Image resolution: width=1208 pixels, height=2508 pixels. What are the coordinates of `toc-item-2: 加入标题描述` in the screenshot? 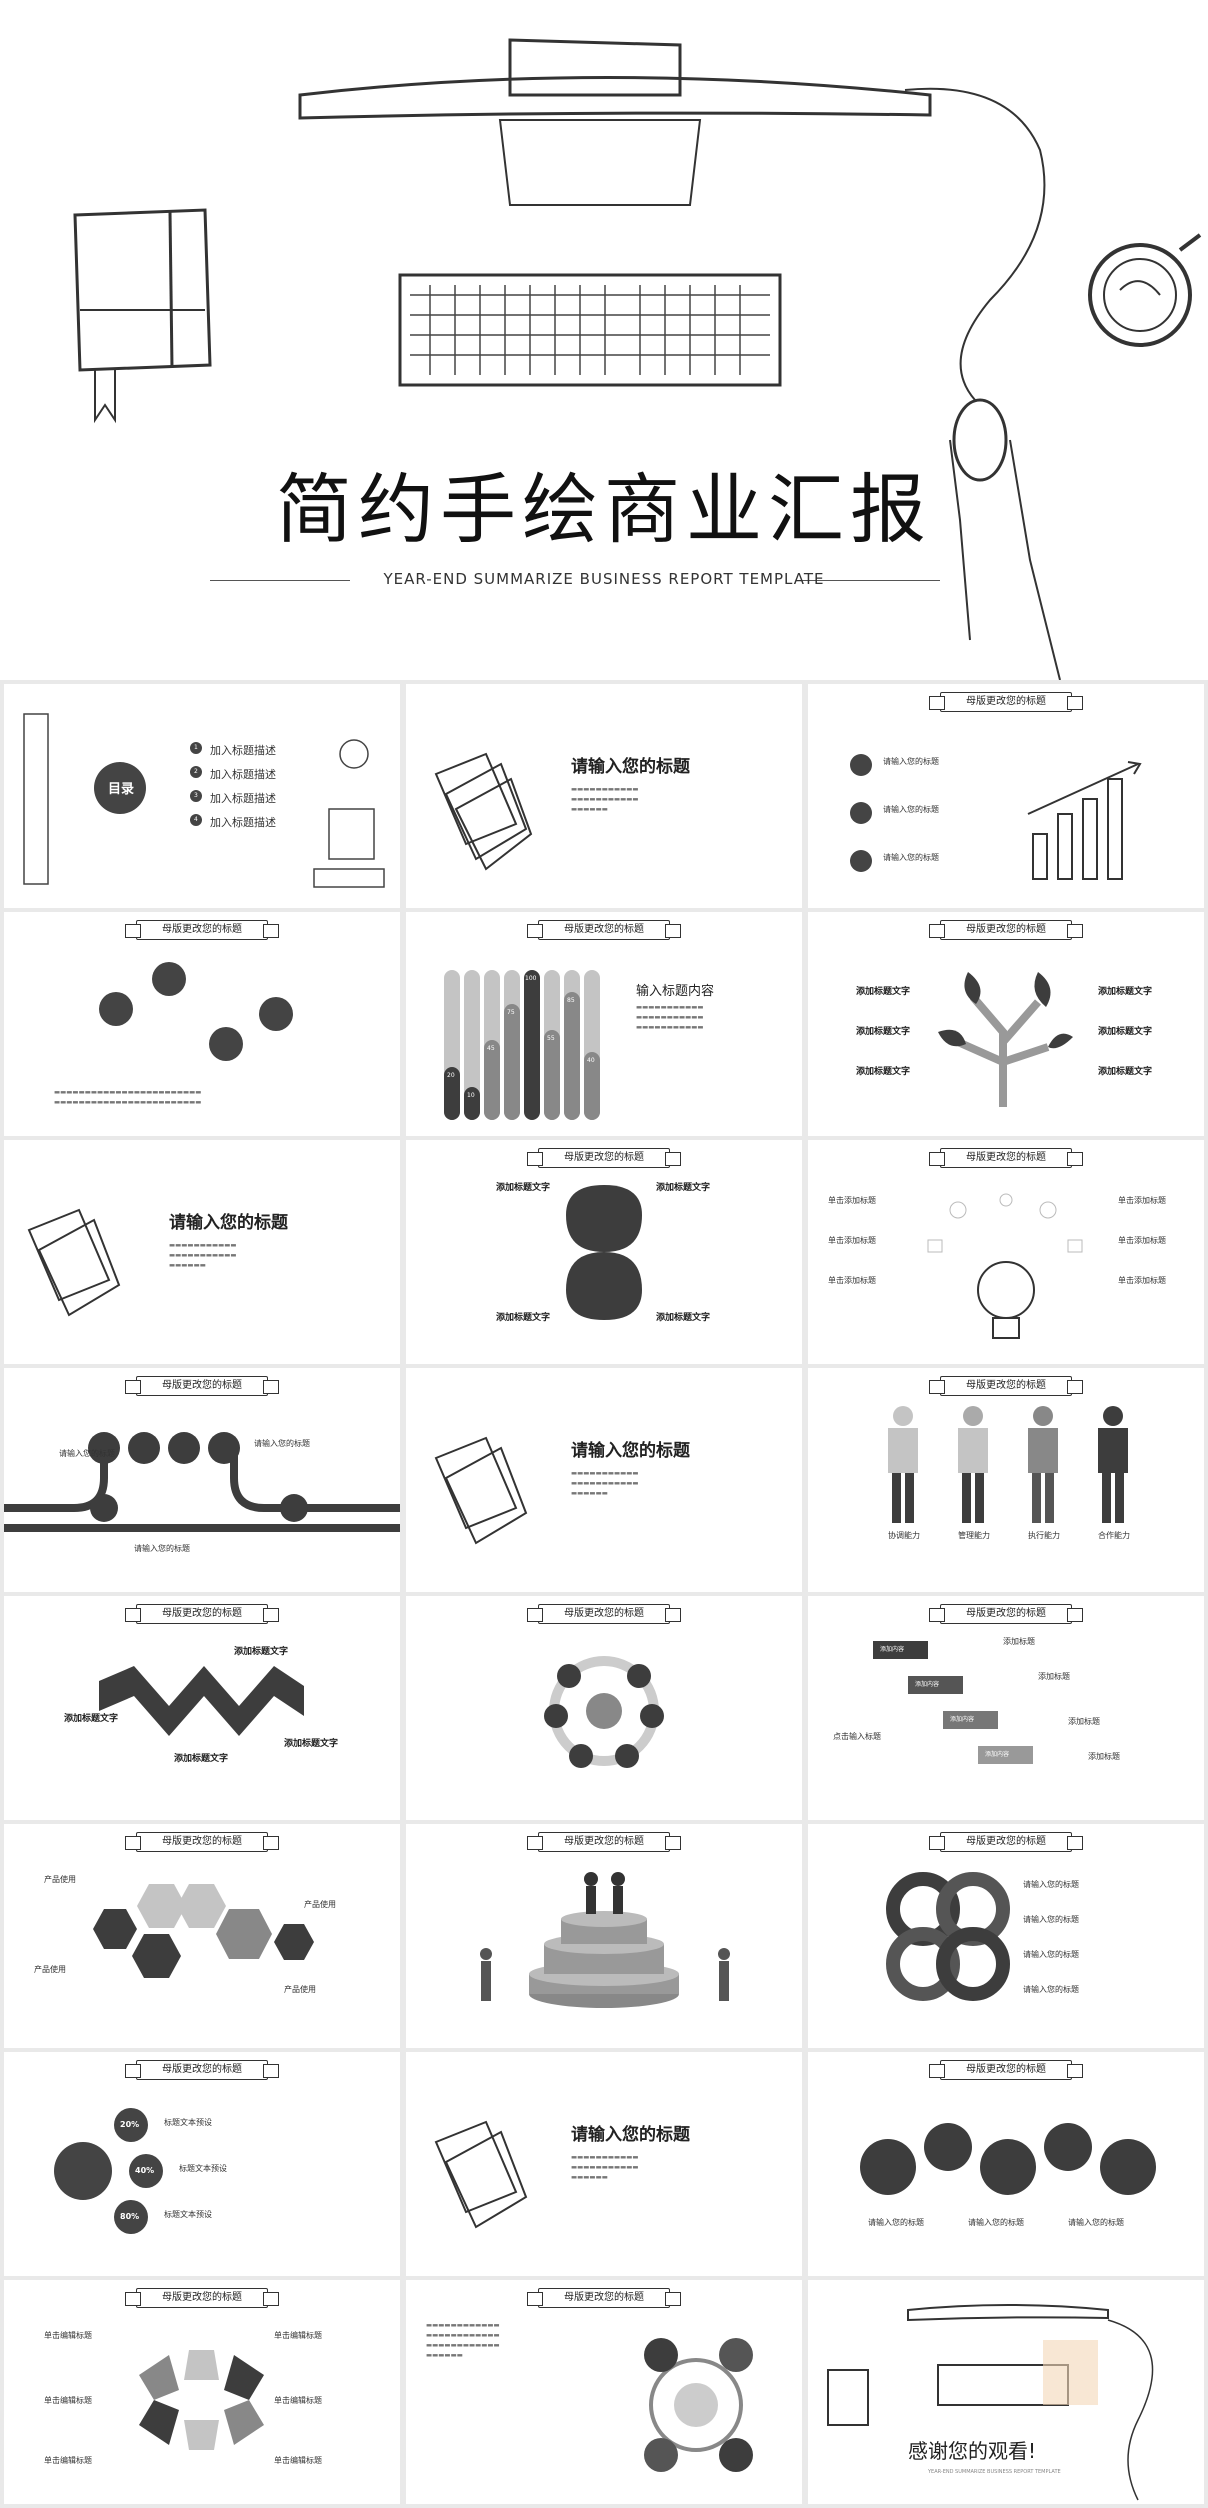 It's located at (243, 774).